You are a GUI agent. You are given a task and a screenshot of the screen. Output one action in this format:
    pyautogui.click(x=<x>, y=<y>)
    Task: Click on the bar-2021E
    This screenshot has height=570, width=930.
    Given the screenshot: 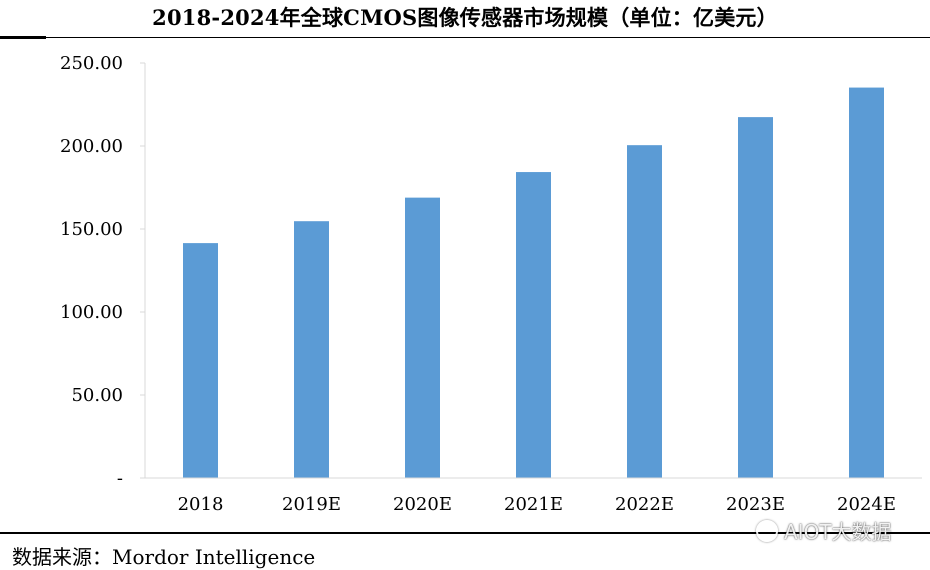 What is the action you would take?
    pyautogui.click(x=533, y=325)
    